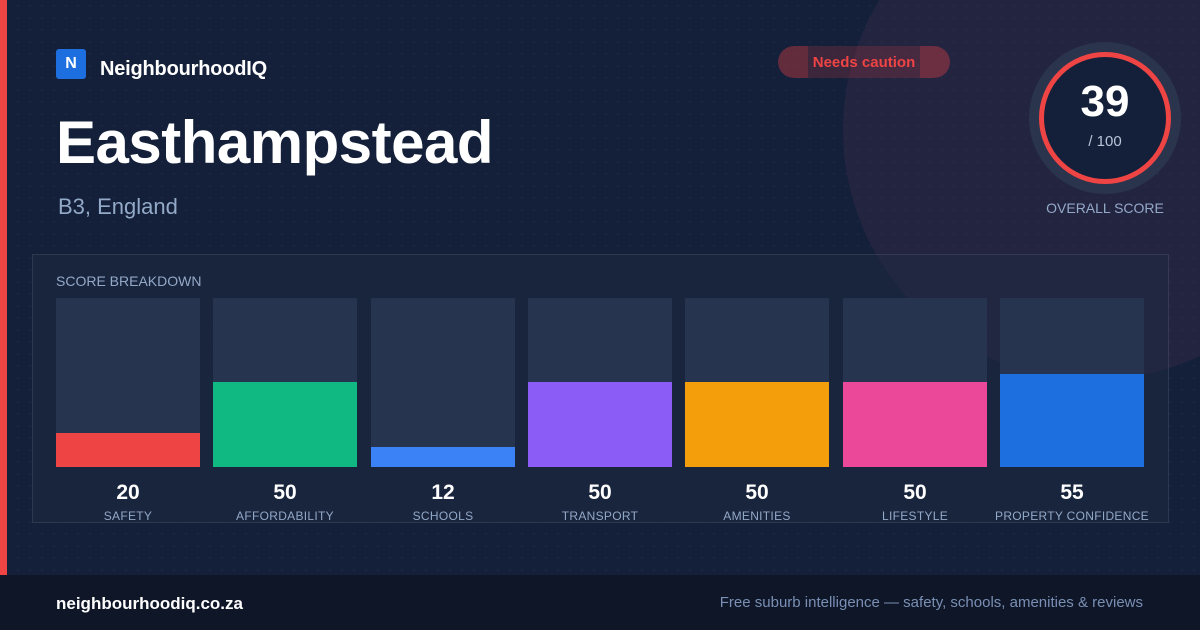  What do you see at coordinates (1105, 141) in the screenshot?
I see `overall-score-max: / 100` at bounding box center [1105, 141].